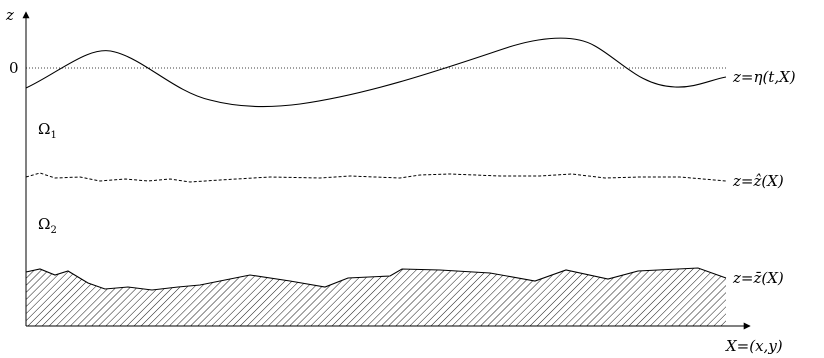 The image size is (824, 358). I want to click on free-surface-label: z=η(t,X), so click(764, 77).